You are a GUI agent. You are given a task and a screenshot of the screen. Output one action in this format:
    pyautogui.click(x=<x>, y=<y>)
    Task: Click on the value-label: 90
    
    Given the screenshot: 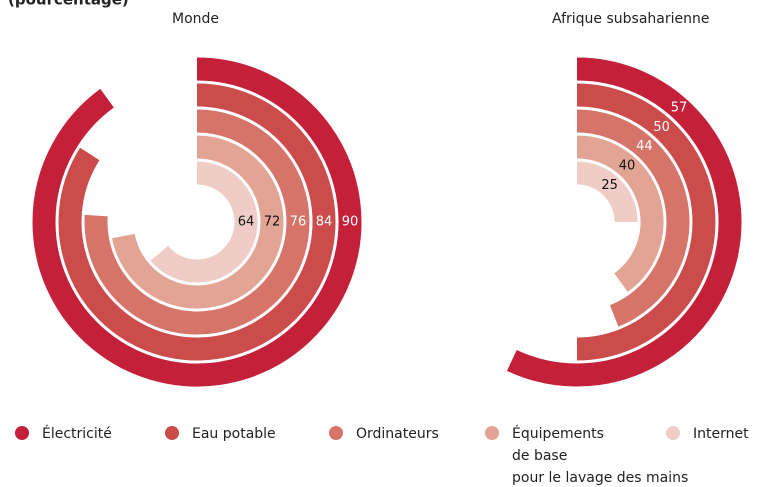 What is the action you would take?
    pyautogui.click(x=350, y=222)
    